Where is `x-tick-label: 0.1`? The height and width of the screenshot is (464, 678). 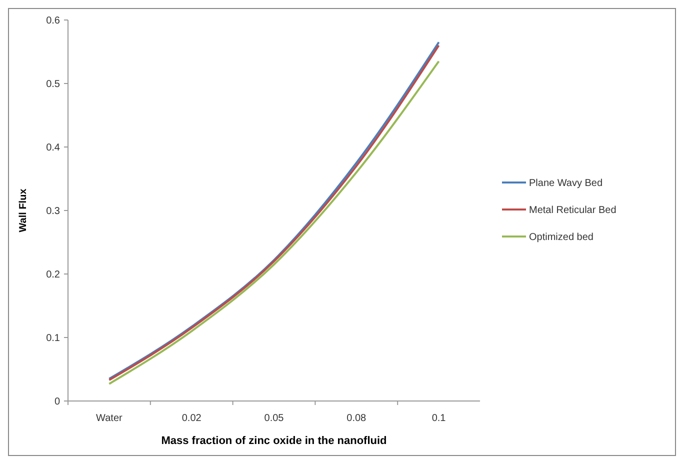 x-tick-label: 0.1 is located at coordinates (439, 418).